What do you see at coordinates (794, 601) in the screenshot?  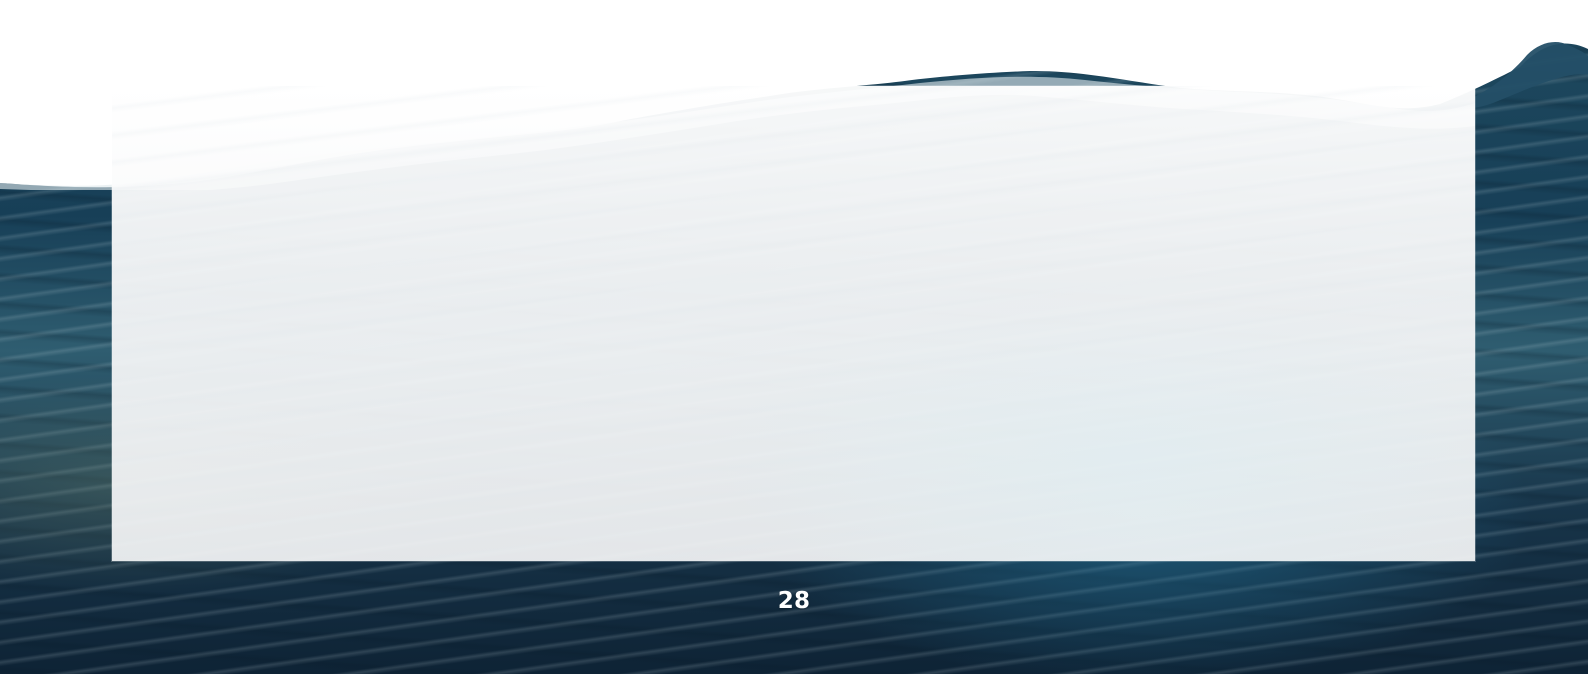 I see `page-number: 28` at bounding box center [794, 601].